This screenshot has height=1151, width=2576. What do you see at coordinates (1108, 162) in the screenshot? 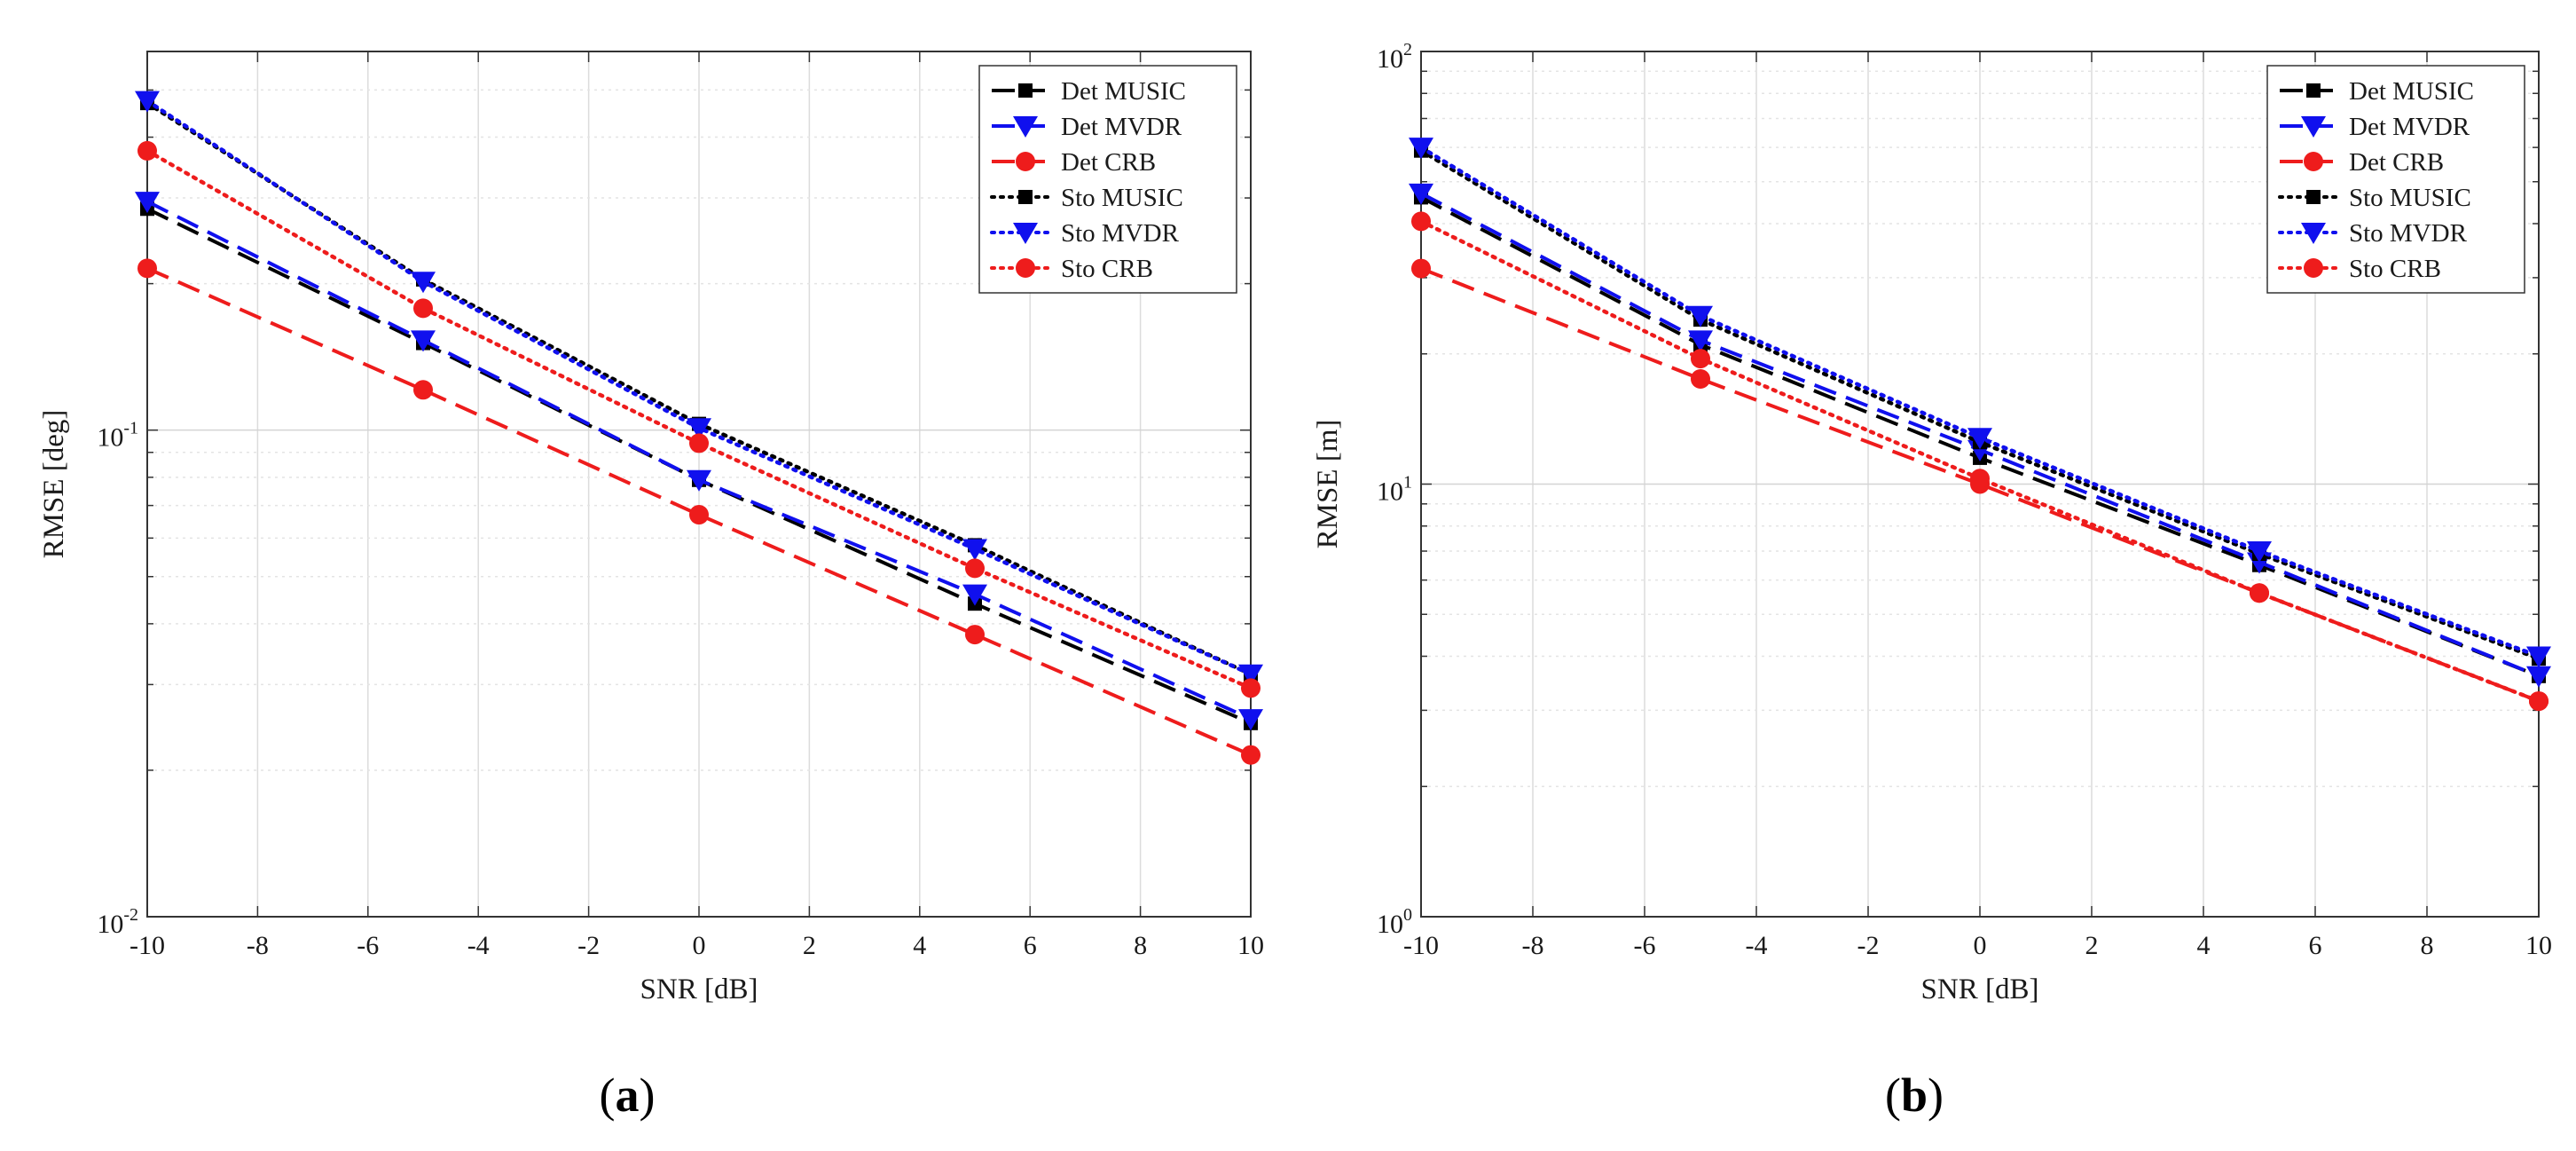
I see `panel-a-legend-det-crb-label: Det CRB` at bounding box center [1108, 162].